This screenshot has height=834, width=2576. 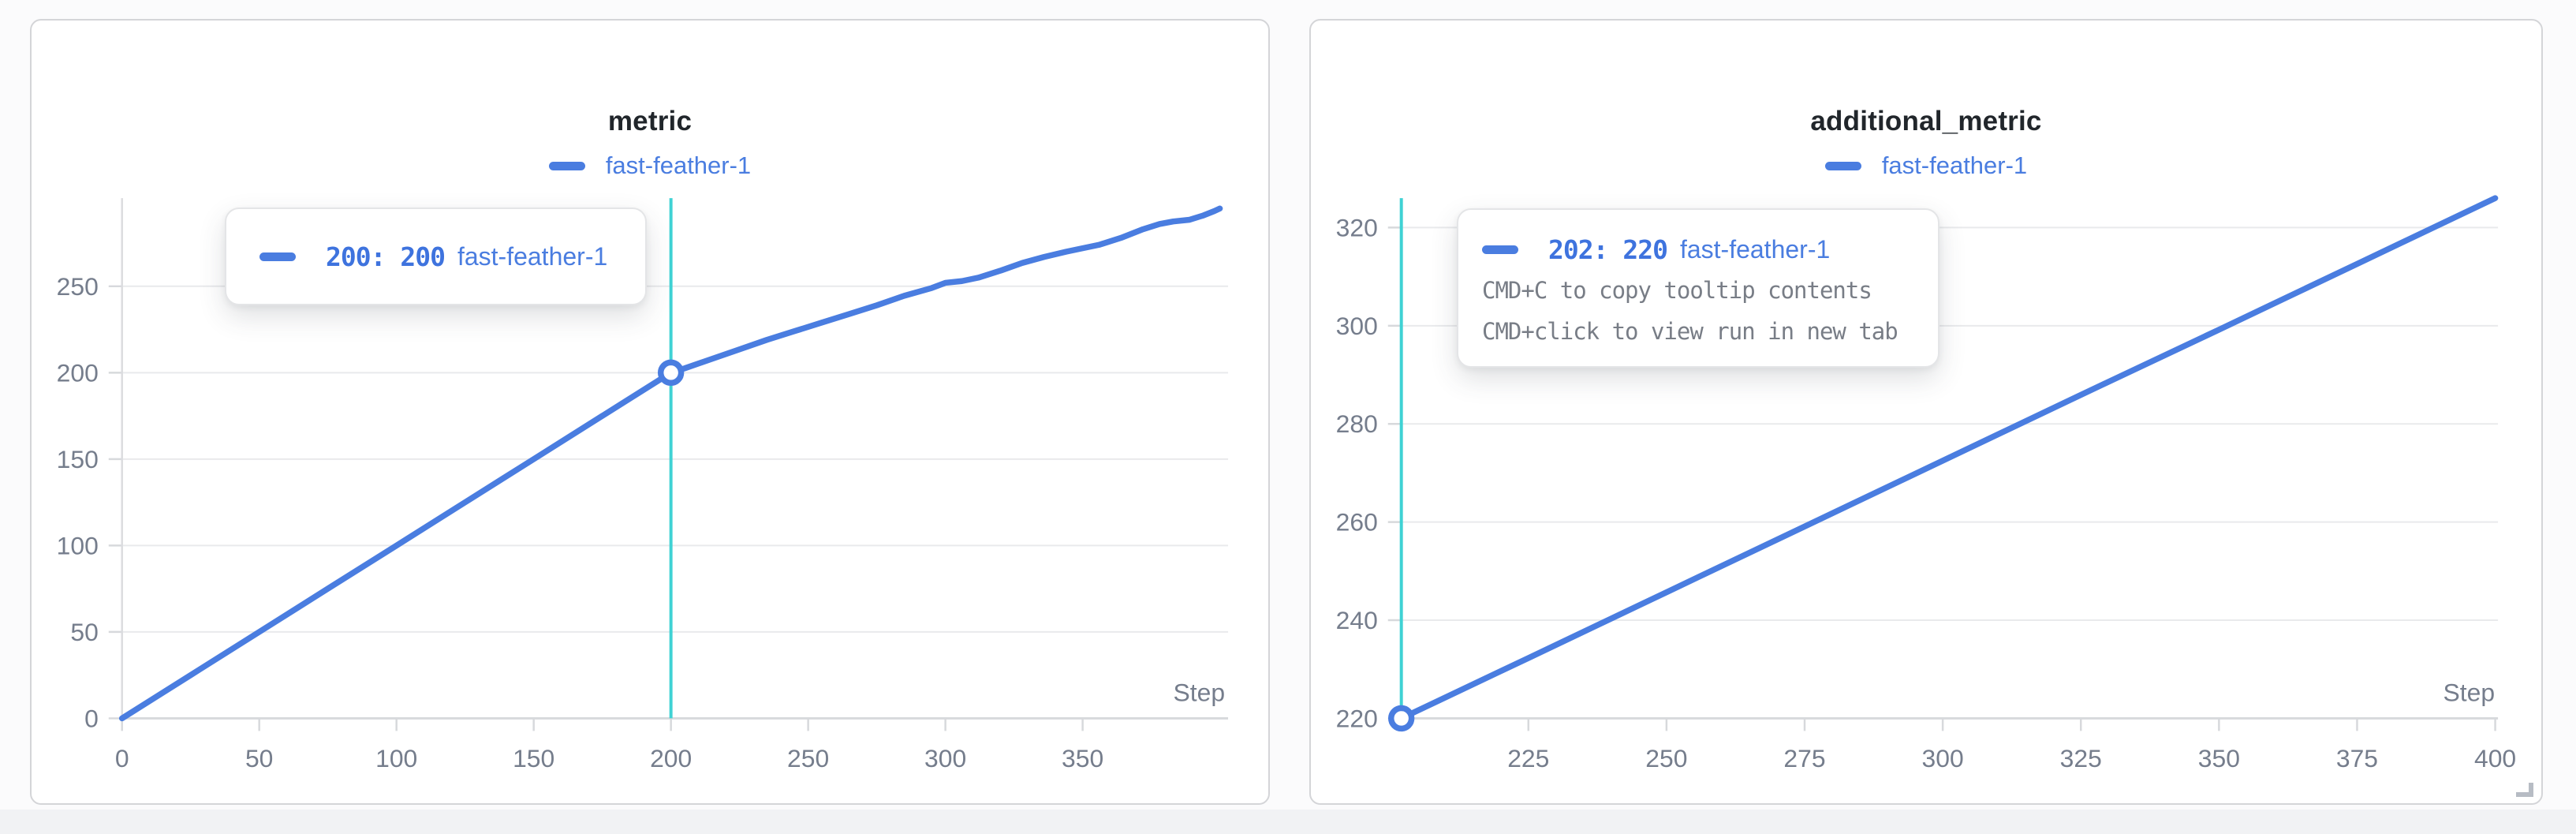 What do you see at coordinates (1926, 121) in the screenshot?
I see `panel-title: additional_metric` at bounding box center [1926, 121].